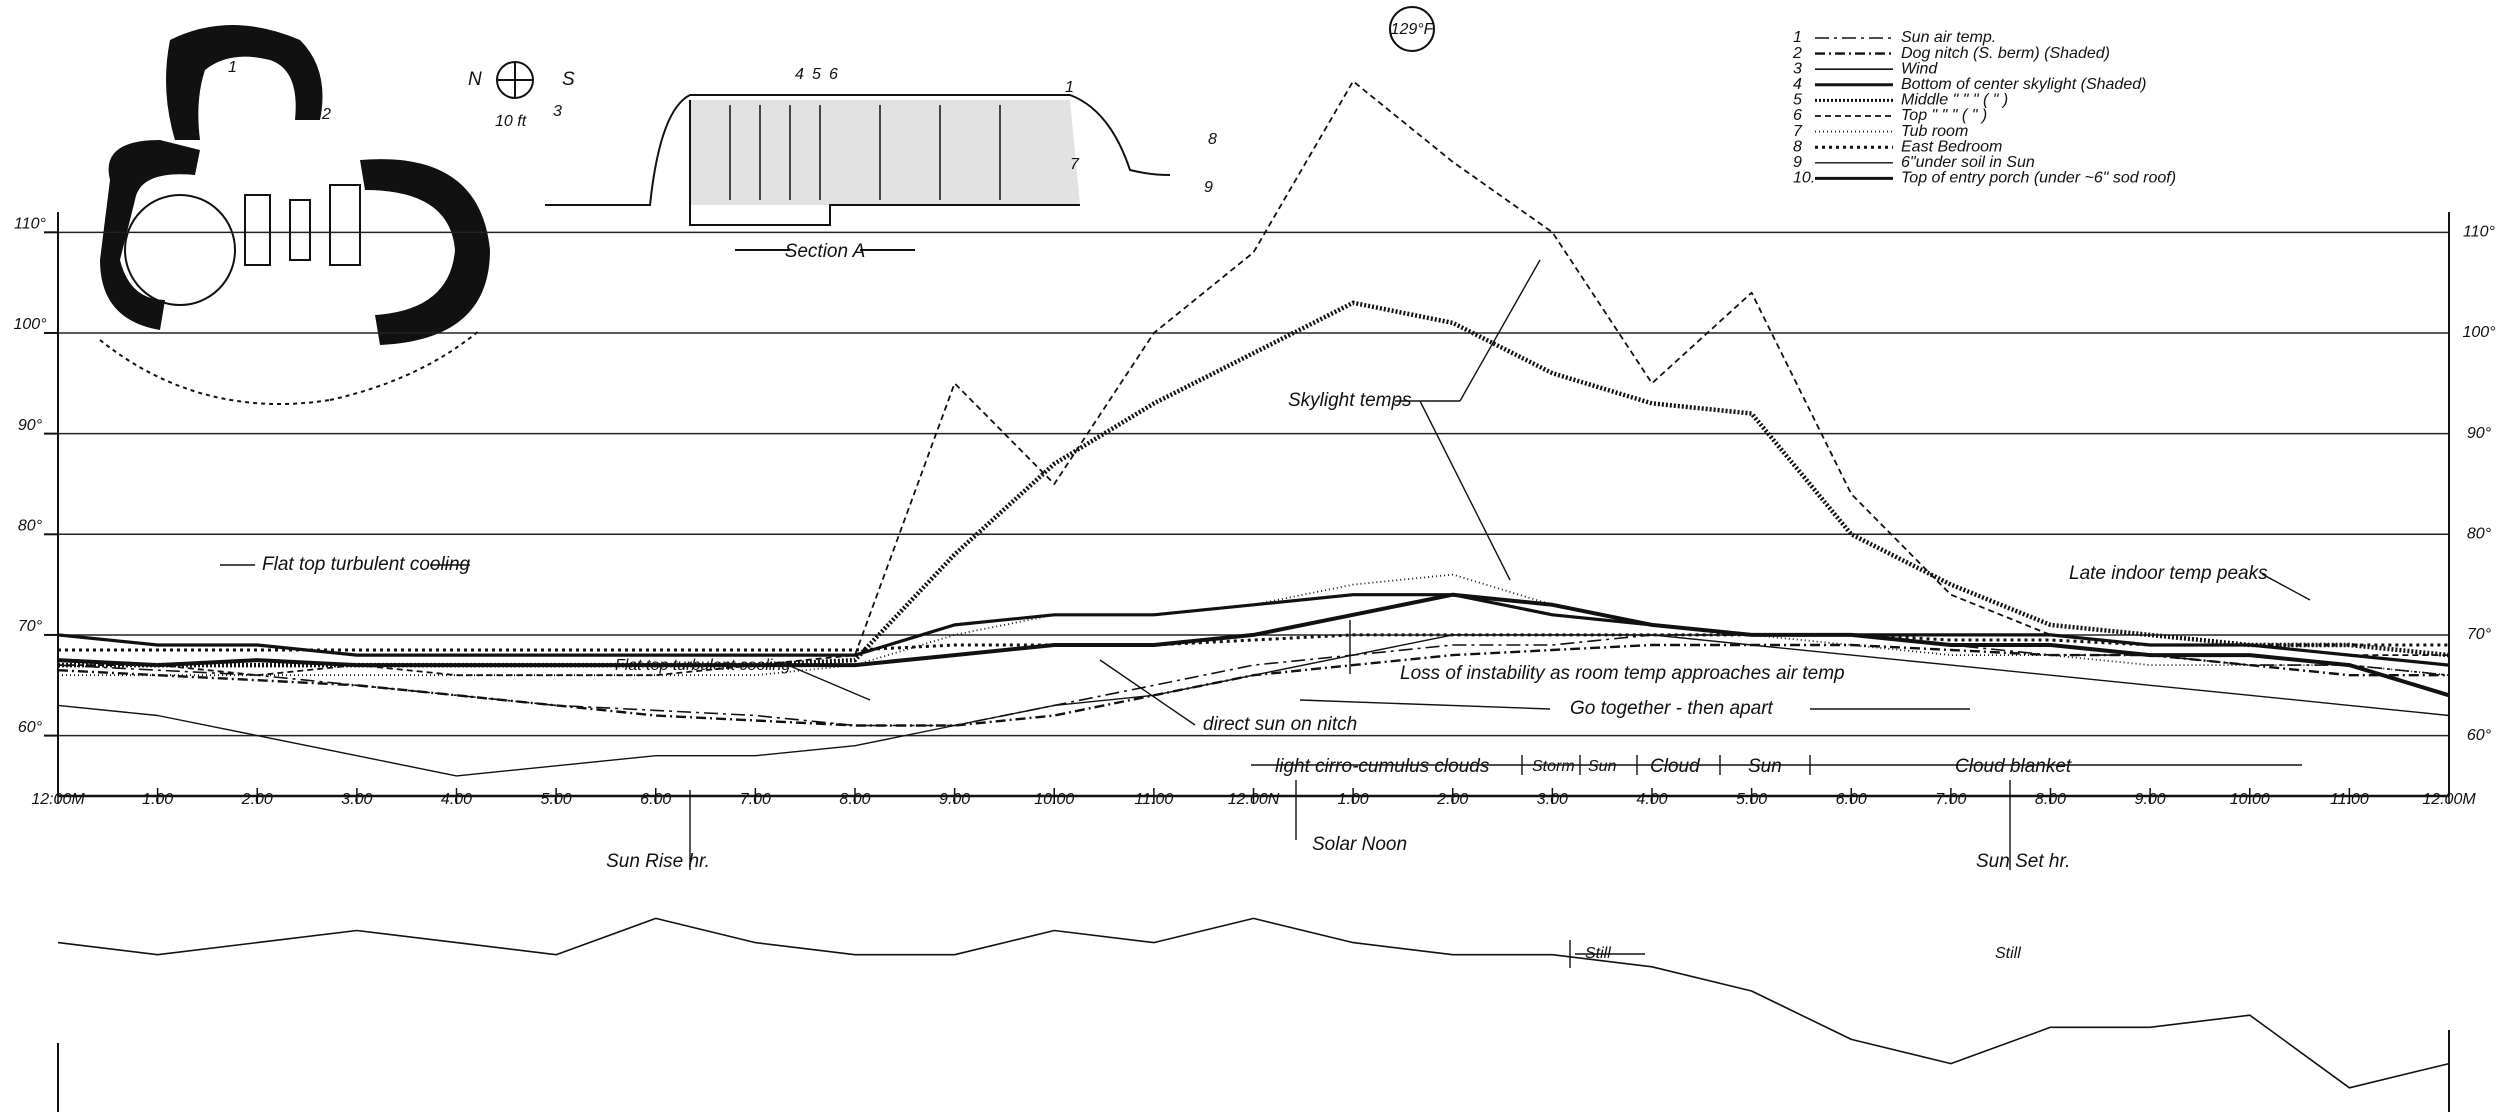 This screenshot has width=2515, height=1112. Describe the element at coordinates (858, 172) in the screenshot. I see `section-drawing` at that location.